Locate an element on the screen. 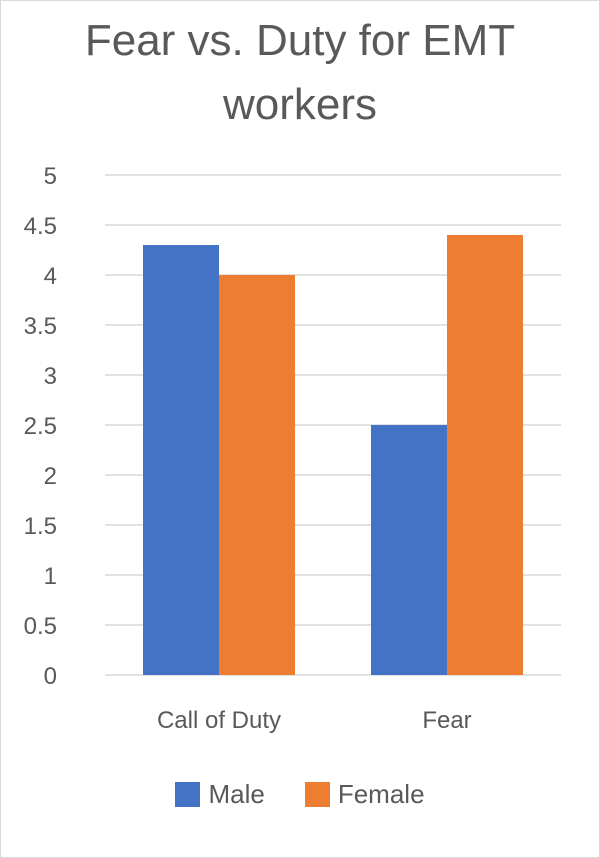  legend-item-female: Female is located at coordinates (364, 794).